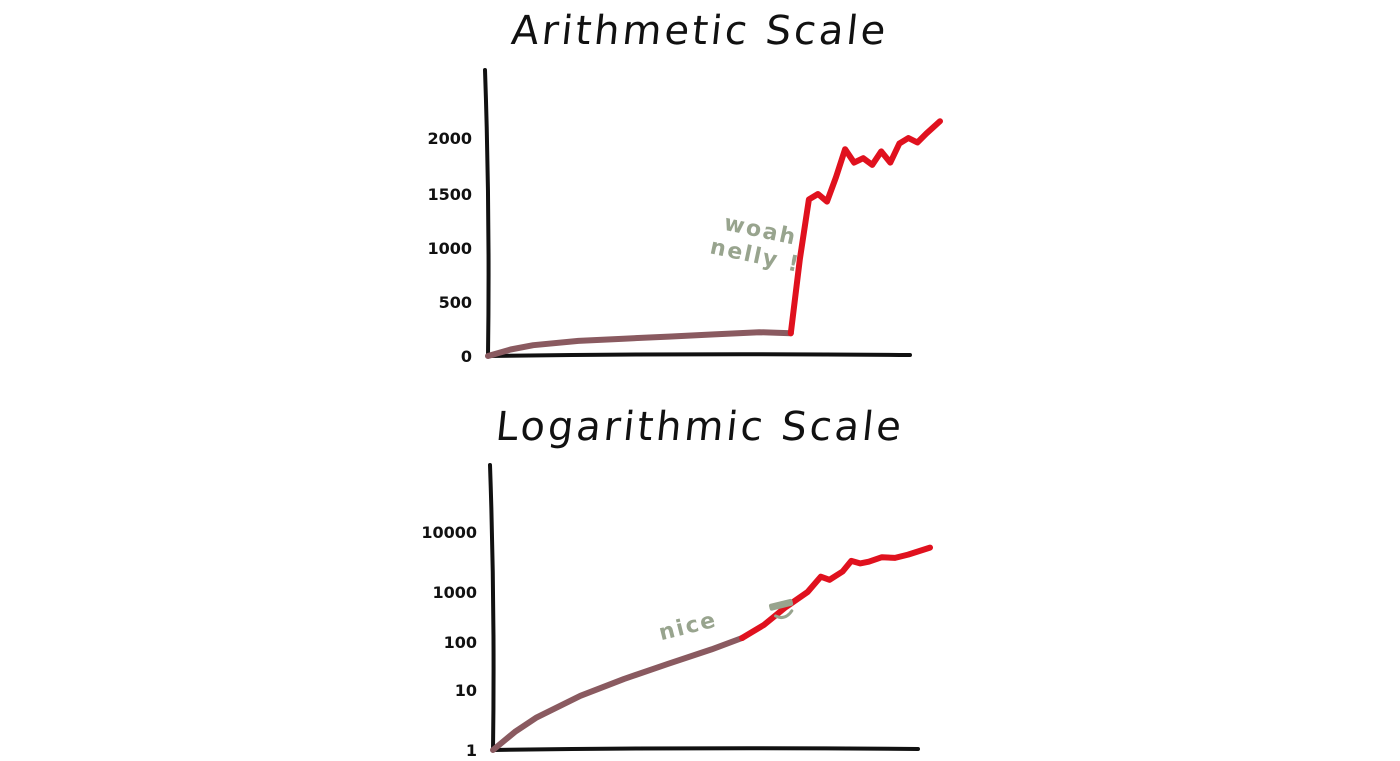 The width and height of the screenshot is (1400, 761). Describe the element at coordinates (449, 194) in the screenshot. I see `y-tick-label: 1500` at that location.